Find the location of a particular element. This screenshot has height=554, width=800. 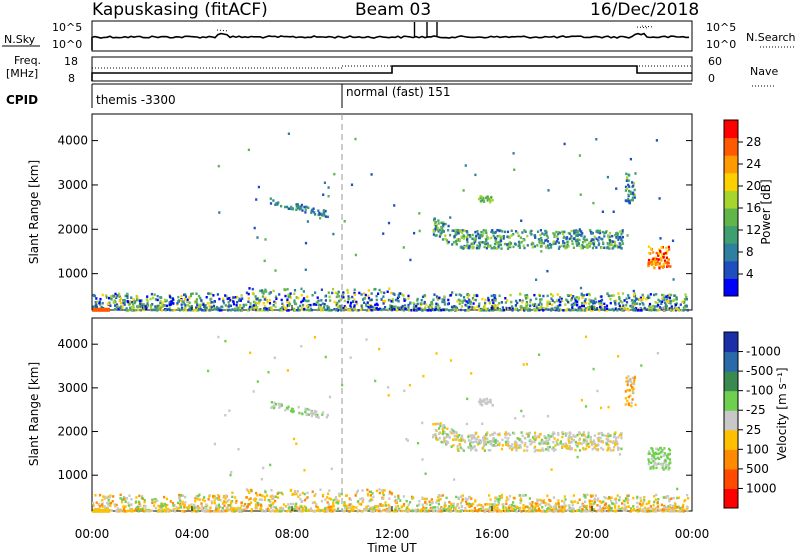

cpid-strip: CPID themis -3300 normal (fast) 151 is located at coordinates (349, 95).